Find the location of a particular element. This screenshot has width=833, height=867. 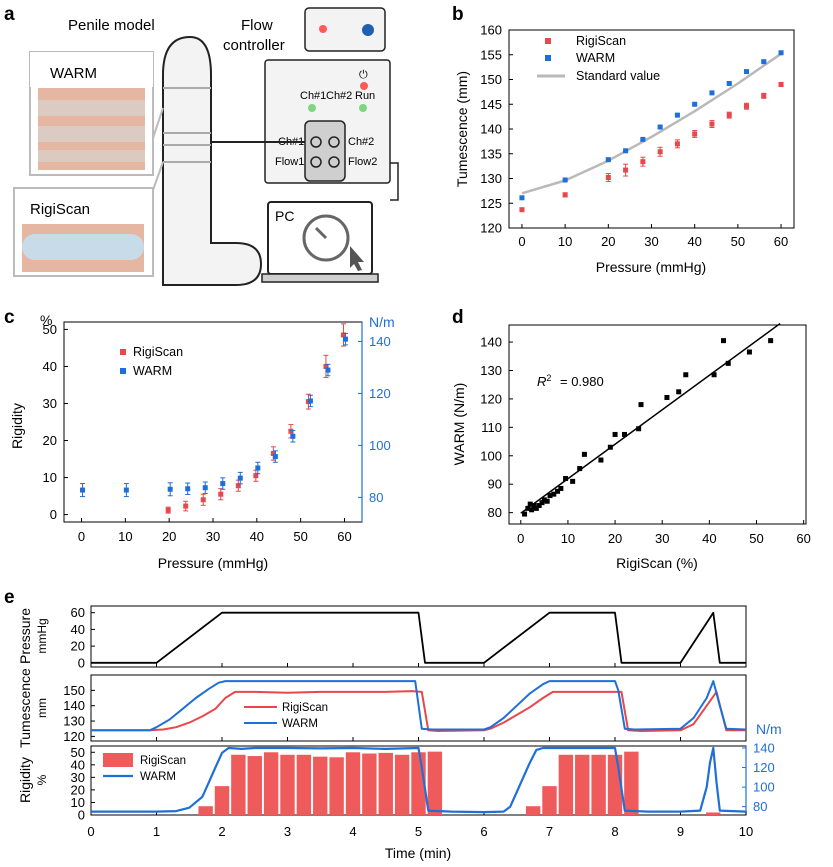

c-right-ytick-label: 80 is located at coordinates (376, 497).